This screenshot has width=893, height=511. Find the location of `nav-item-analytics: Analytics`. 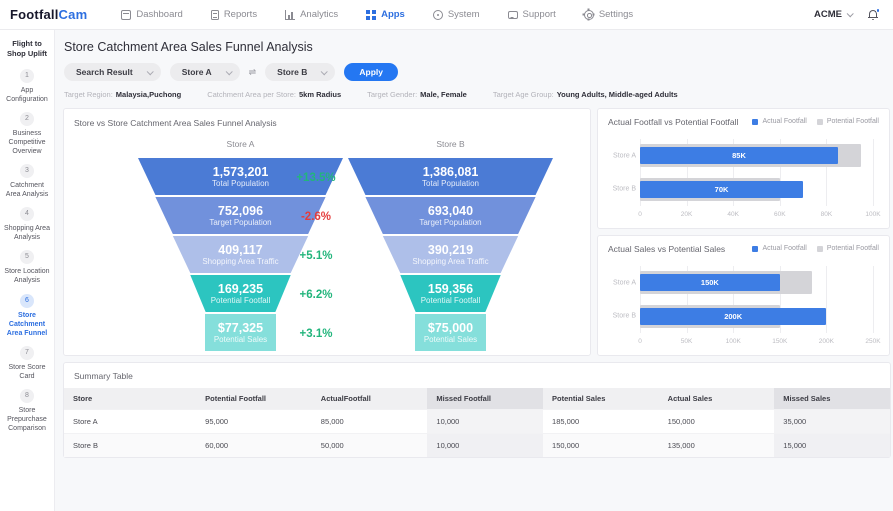

nav-item-analytics: Analytics is located at coordinates (311, 14).